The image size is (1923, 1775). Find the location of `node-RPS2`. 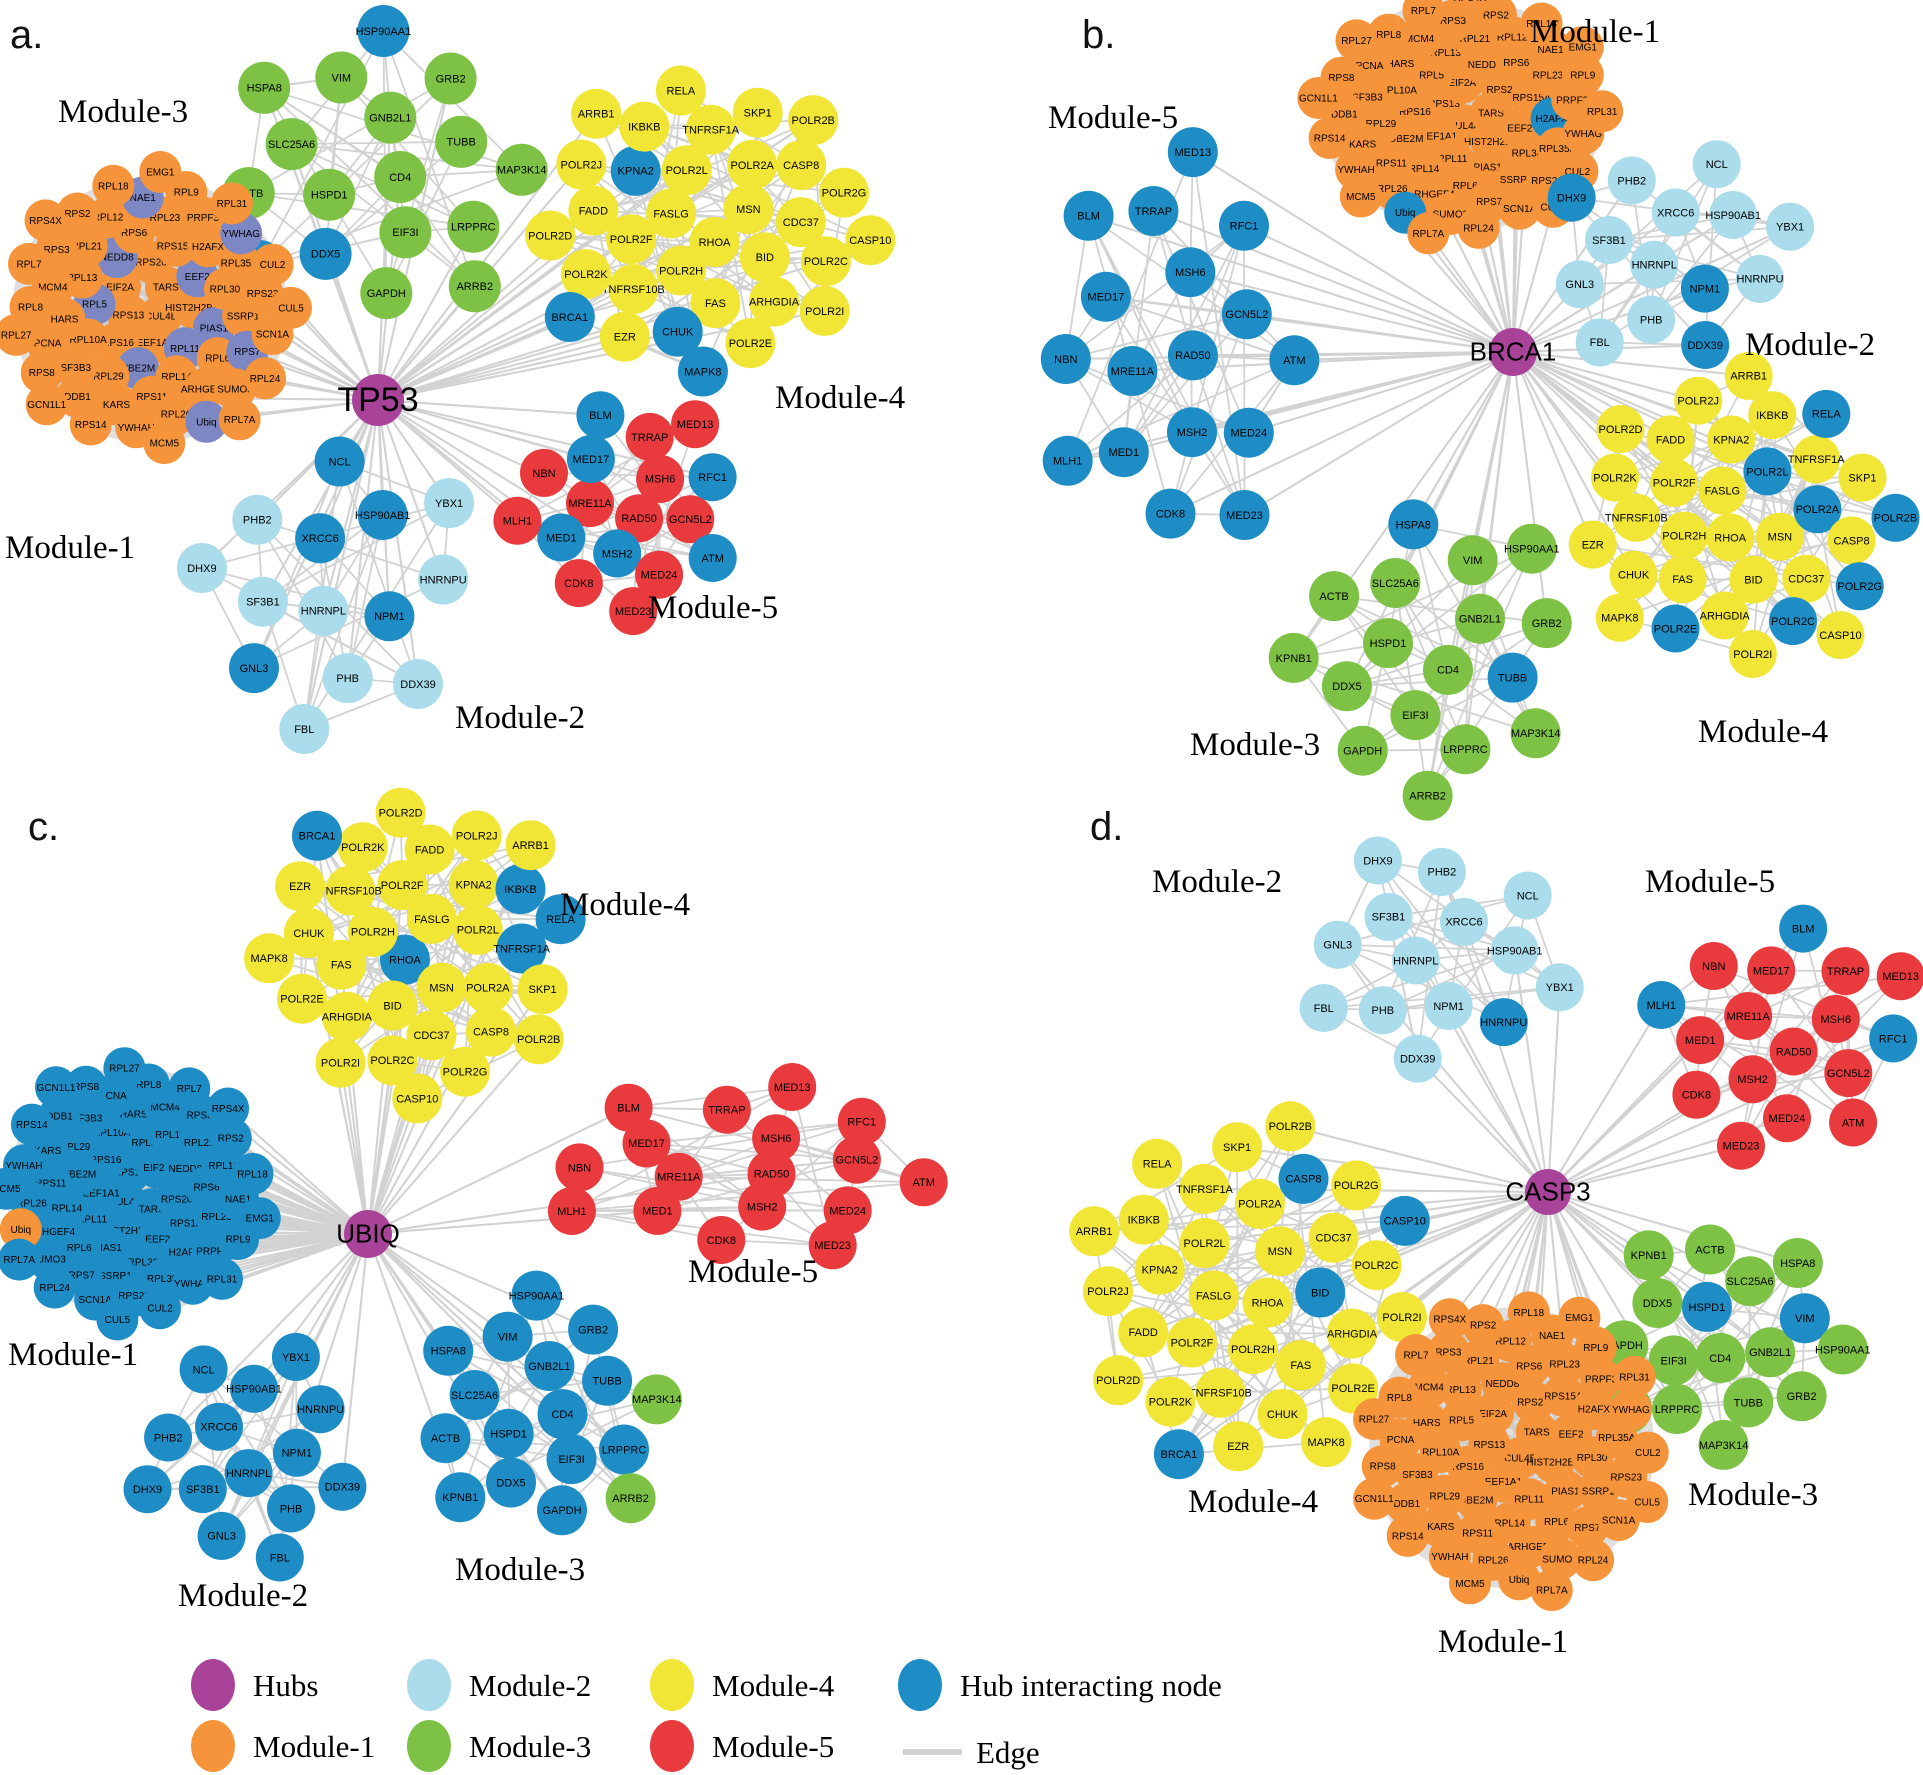

node-RPS2 is located at coordinates (1483, 1325).